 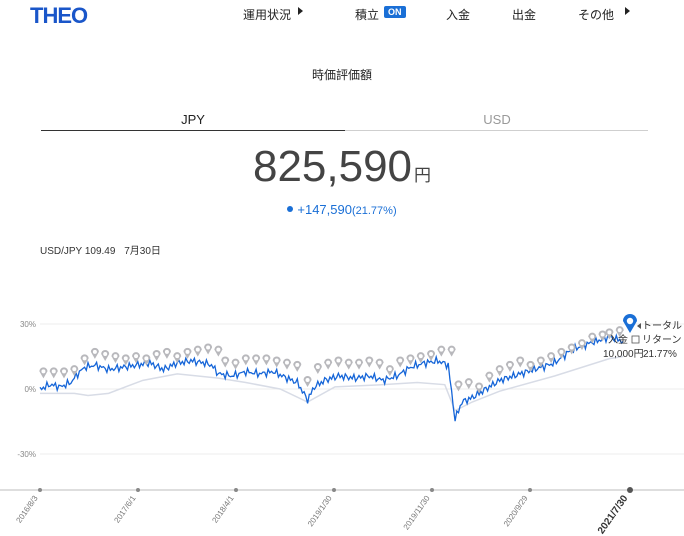 What do you see at coordinates (193, 119) in the screenshot?
I see `tab-jpy: JPY` at bounding box center [193, 119].